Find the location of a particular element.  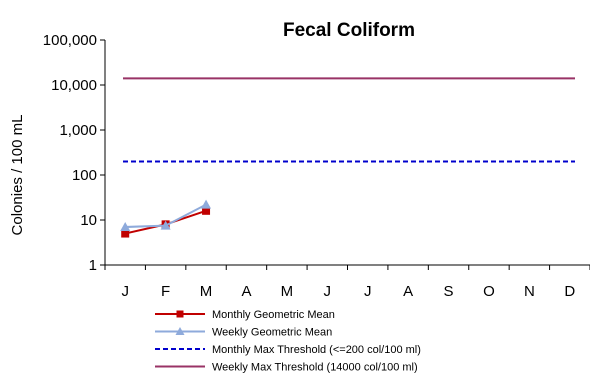

legend-label: Weekly Geometric Mean is located at coordinates (272, 333).